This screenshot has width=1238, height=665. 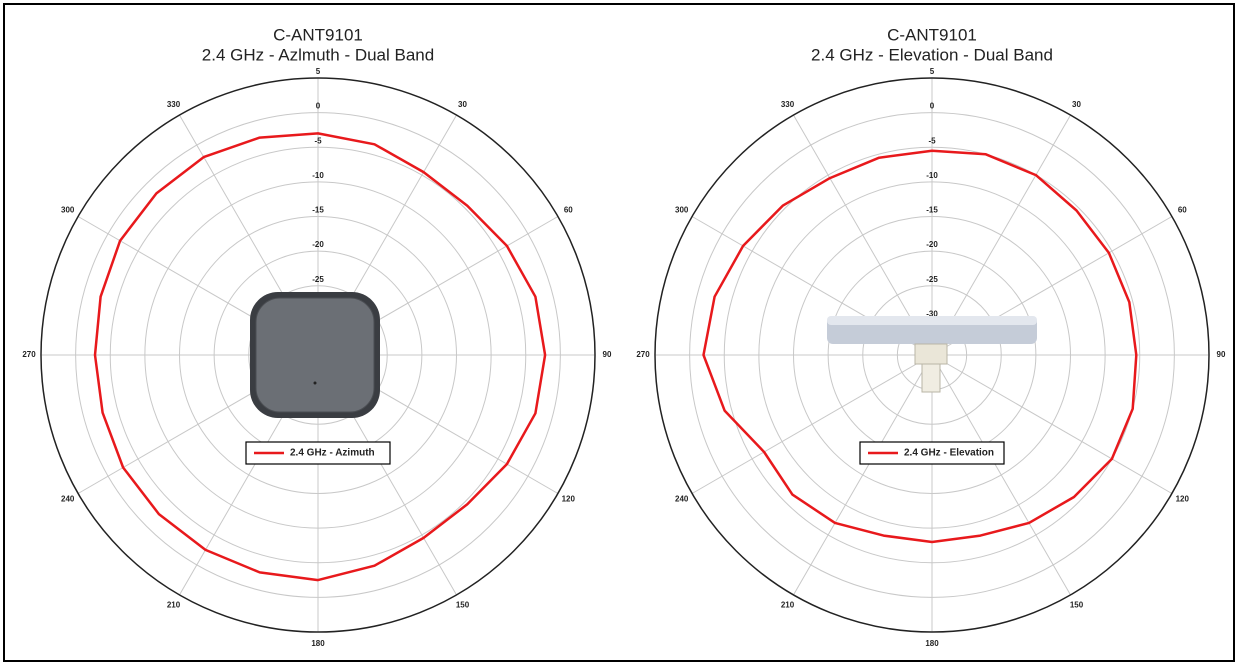 I want to click on device-images, so click(x=643, y=355).